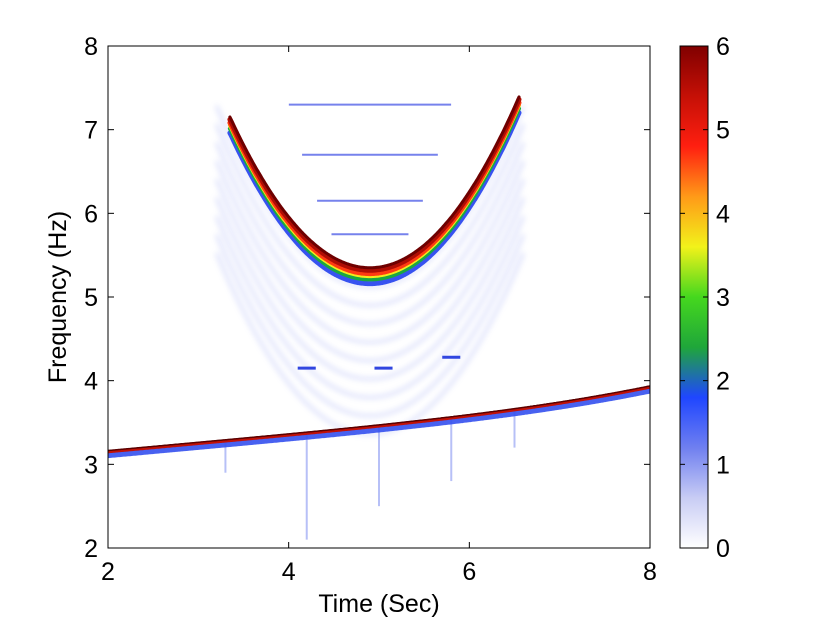 This screenshot has height=624, width=830. What do you see at coordinates (91, 465) in the screenshot?
I see `y-tick-label: 3` at bounding box center [91, 465].